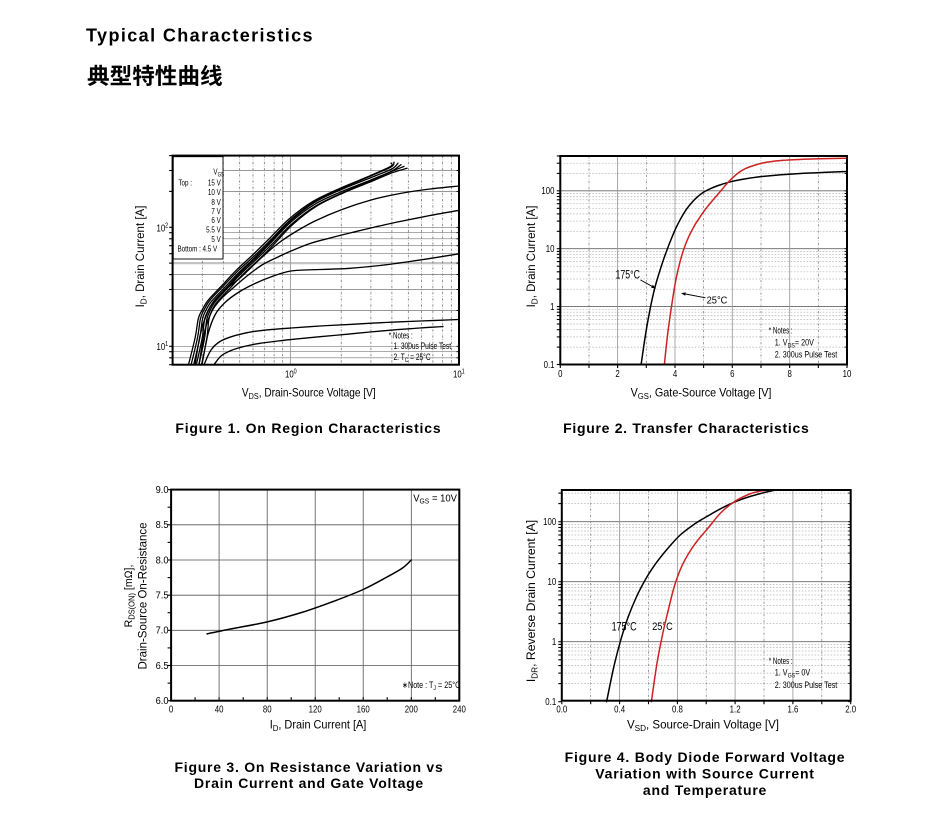 The height and width of the screenshot is (816, 946). I want to click on svg-text: 6 V, so click(216, 220).